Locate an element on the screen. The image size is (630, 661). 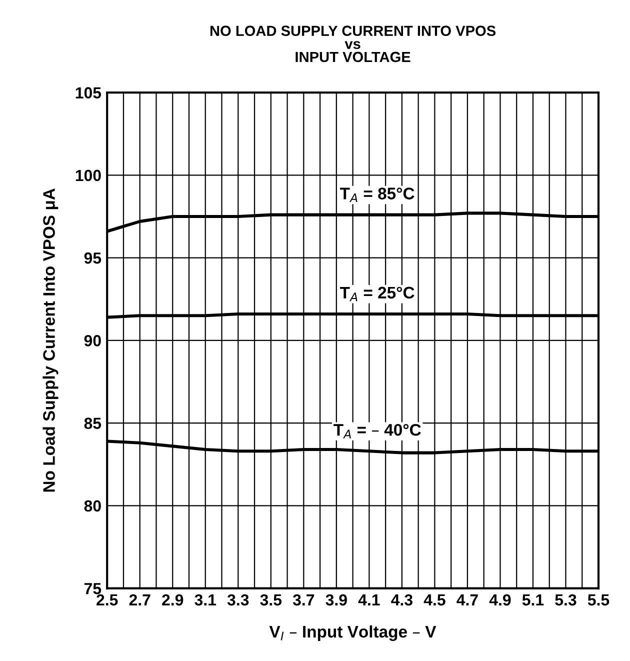
series-label: T$_{A}$ = – 40°C is located at coordinates (377, 431).